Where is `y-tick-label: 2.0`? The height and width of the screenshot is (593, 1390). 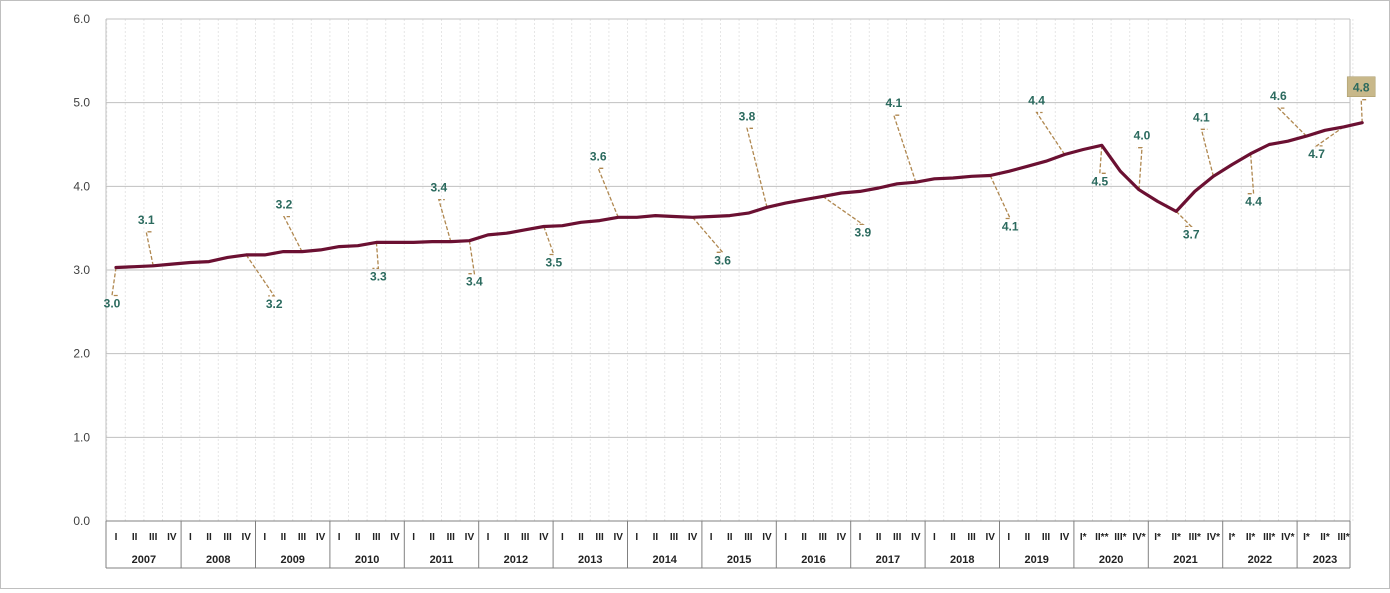
y-tick-label: 2.0 is located at coordinates (81, 354).